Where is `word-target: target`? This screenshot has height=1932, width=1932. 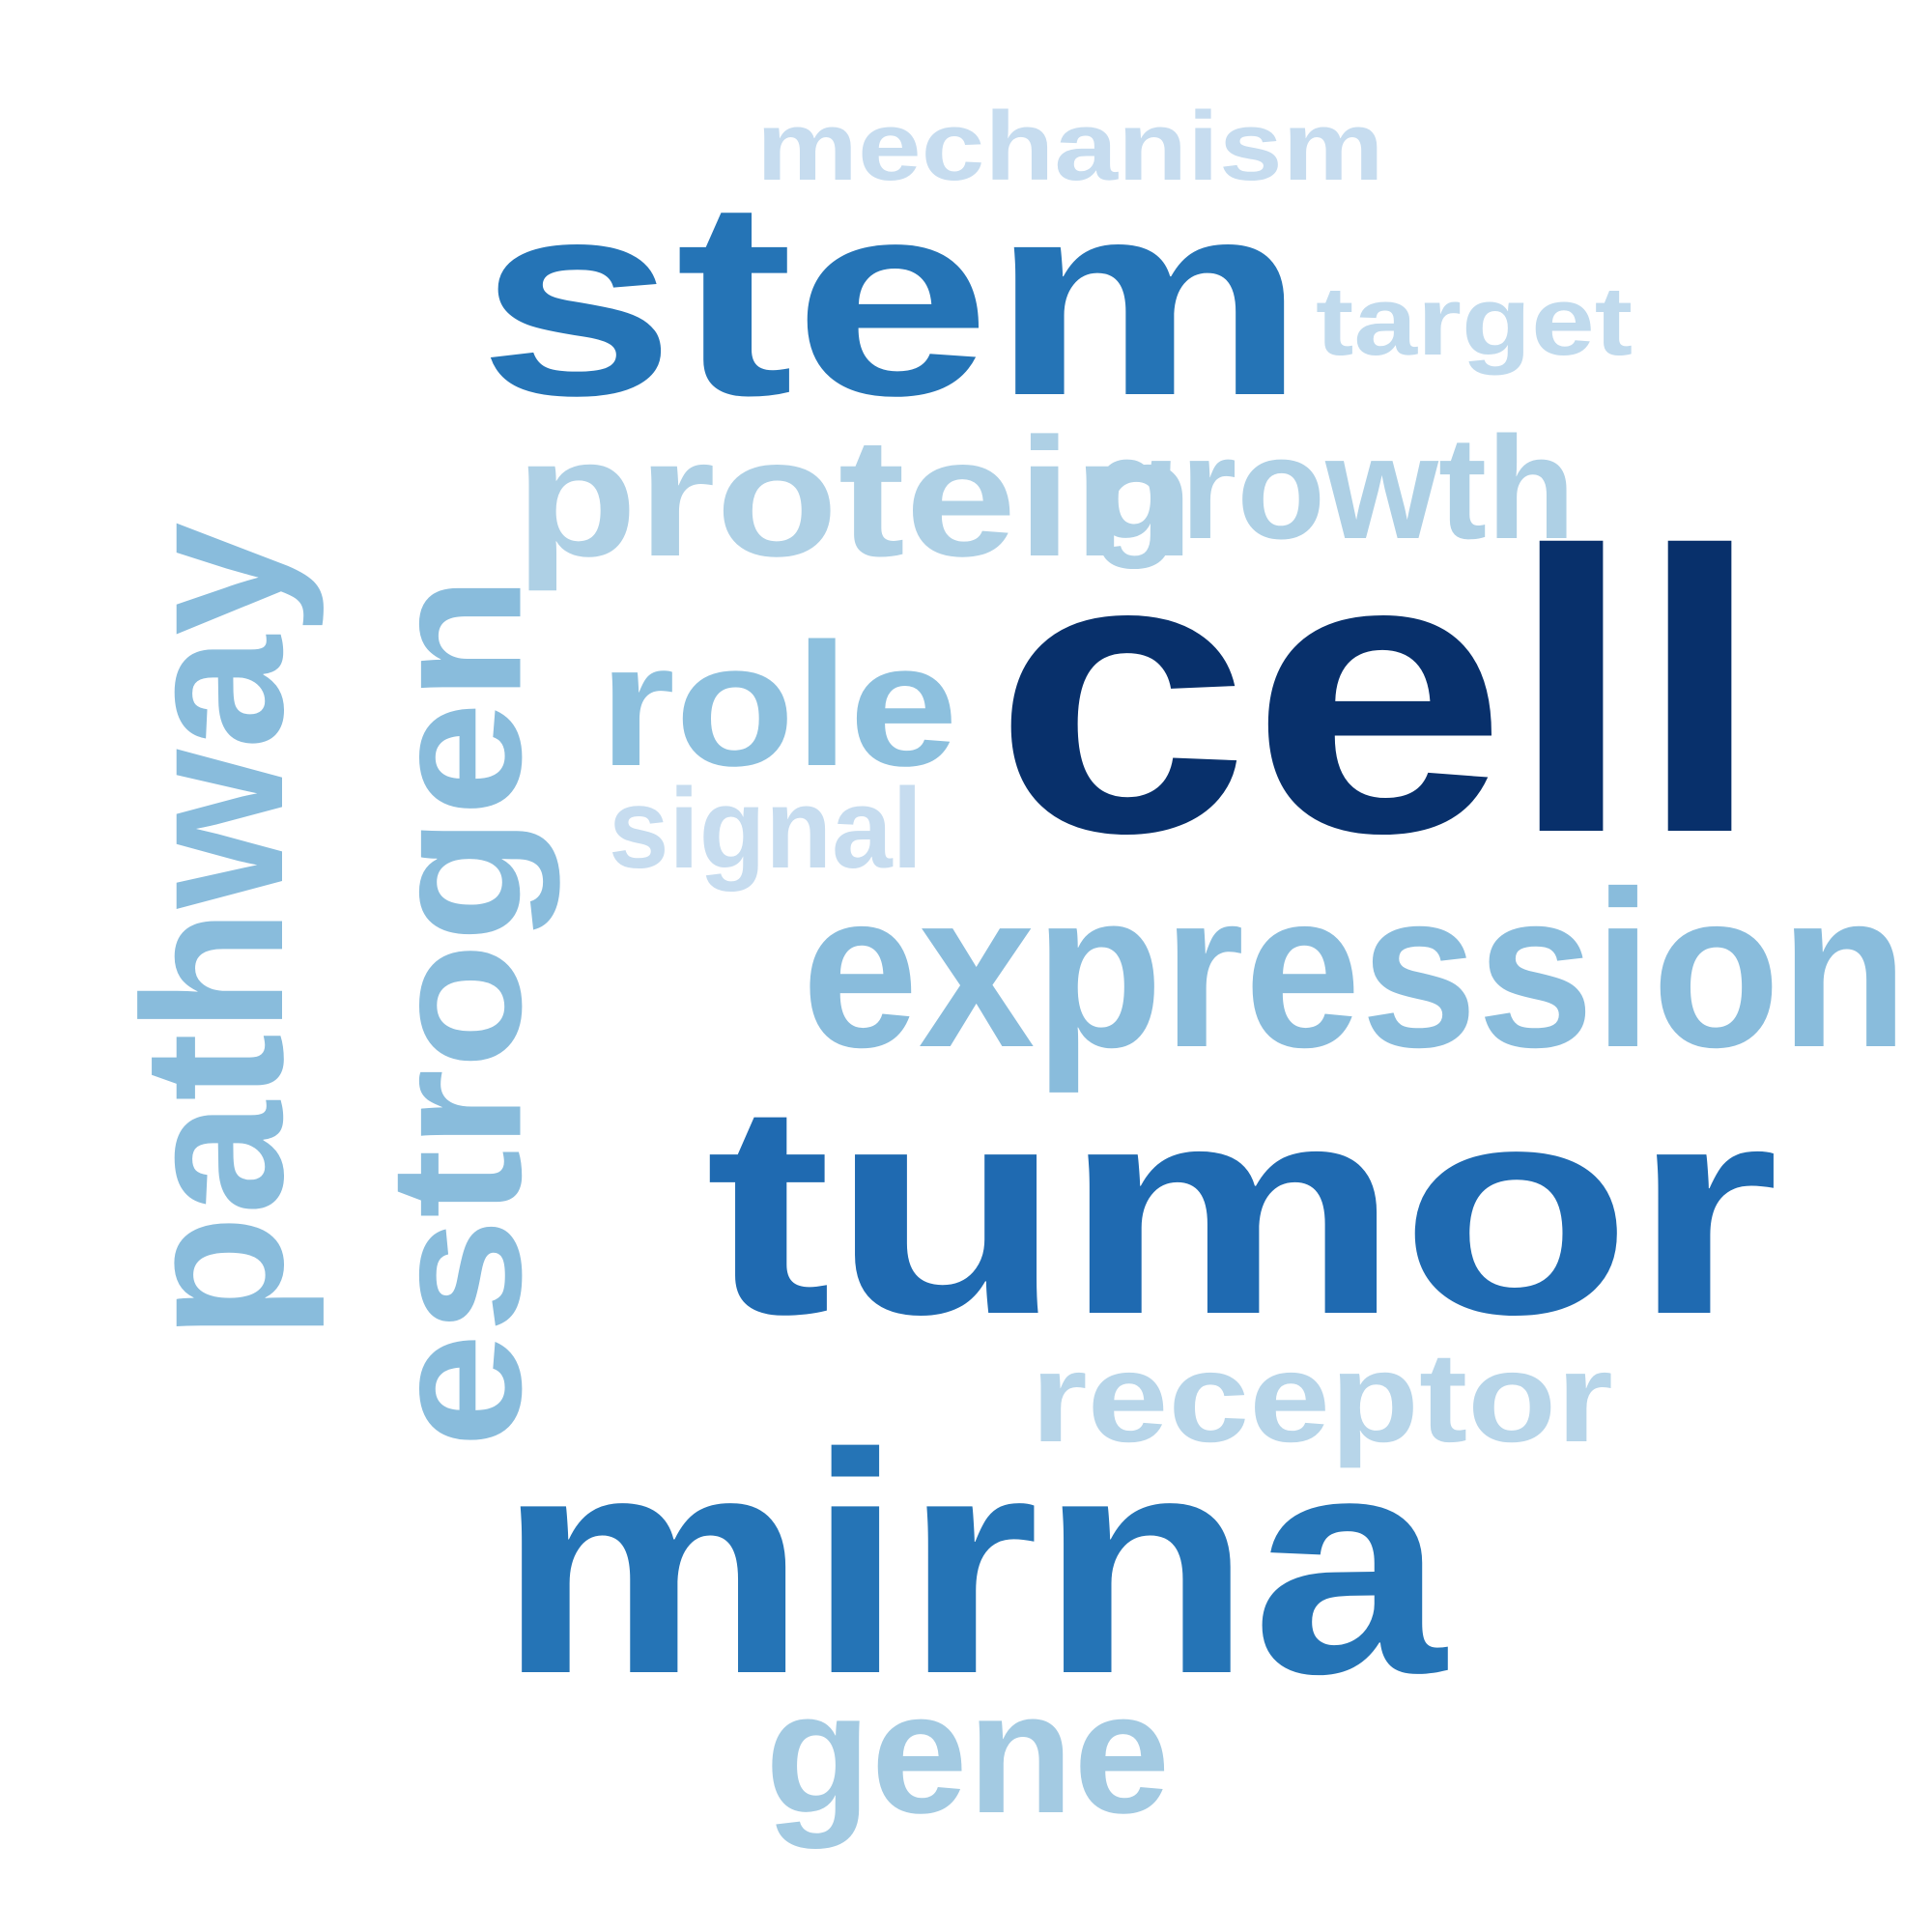
word-target: target is located at coordinates (1475, 321).